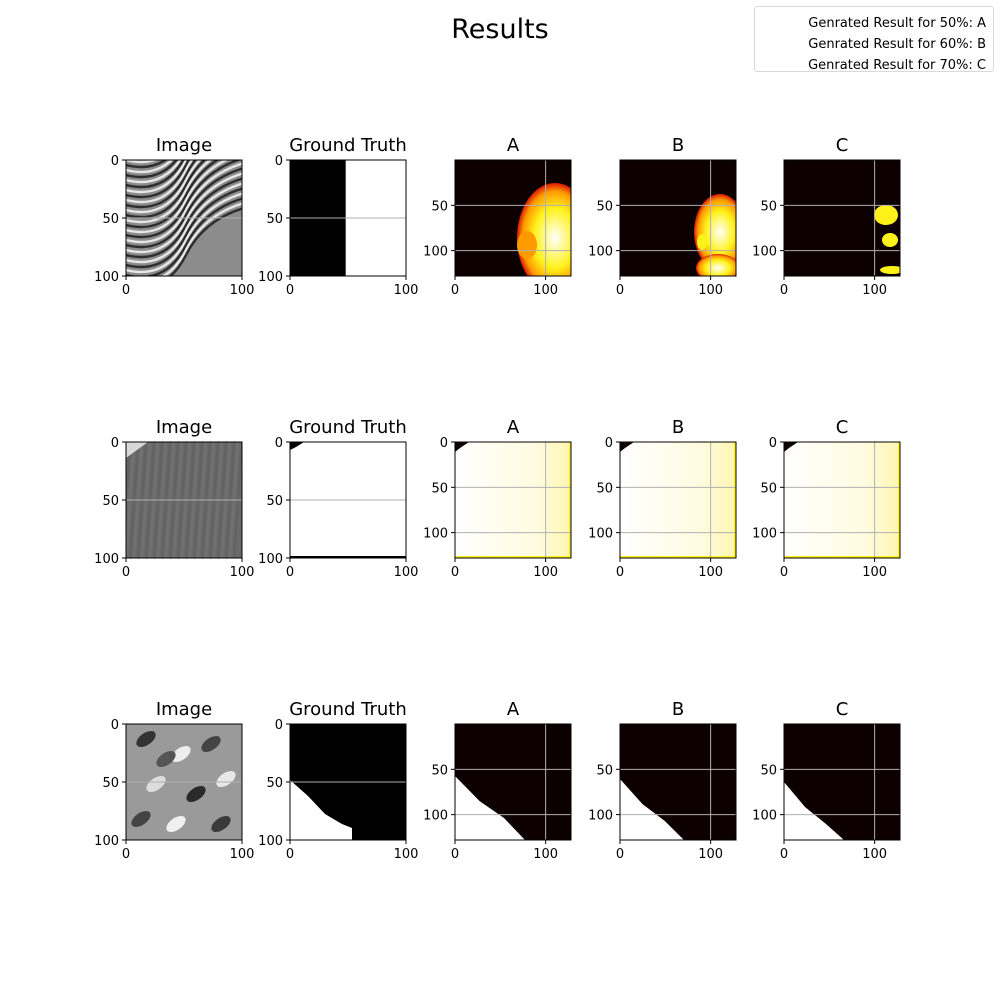 The image size is (1000, 1000). I want to click on subplot-r2c4: B 0 100 0 50 100, so click(662, 498).